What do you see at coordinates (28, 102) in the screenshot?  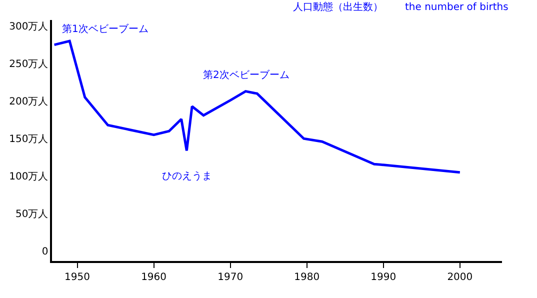 I see `y-tick-label: 200万人` at bounding box center [28, 102].